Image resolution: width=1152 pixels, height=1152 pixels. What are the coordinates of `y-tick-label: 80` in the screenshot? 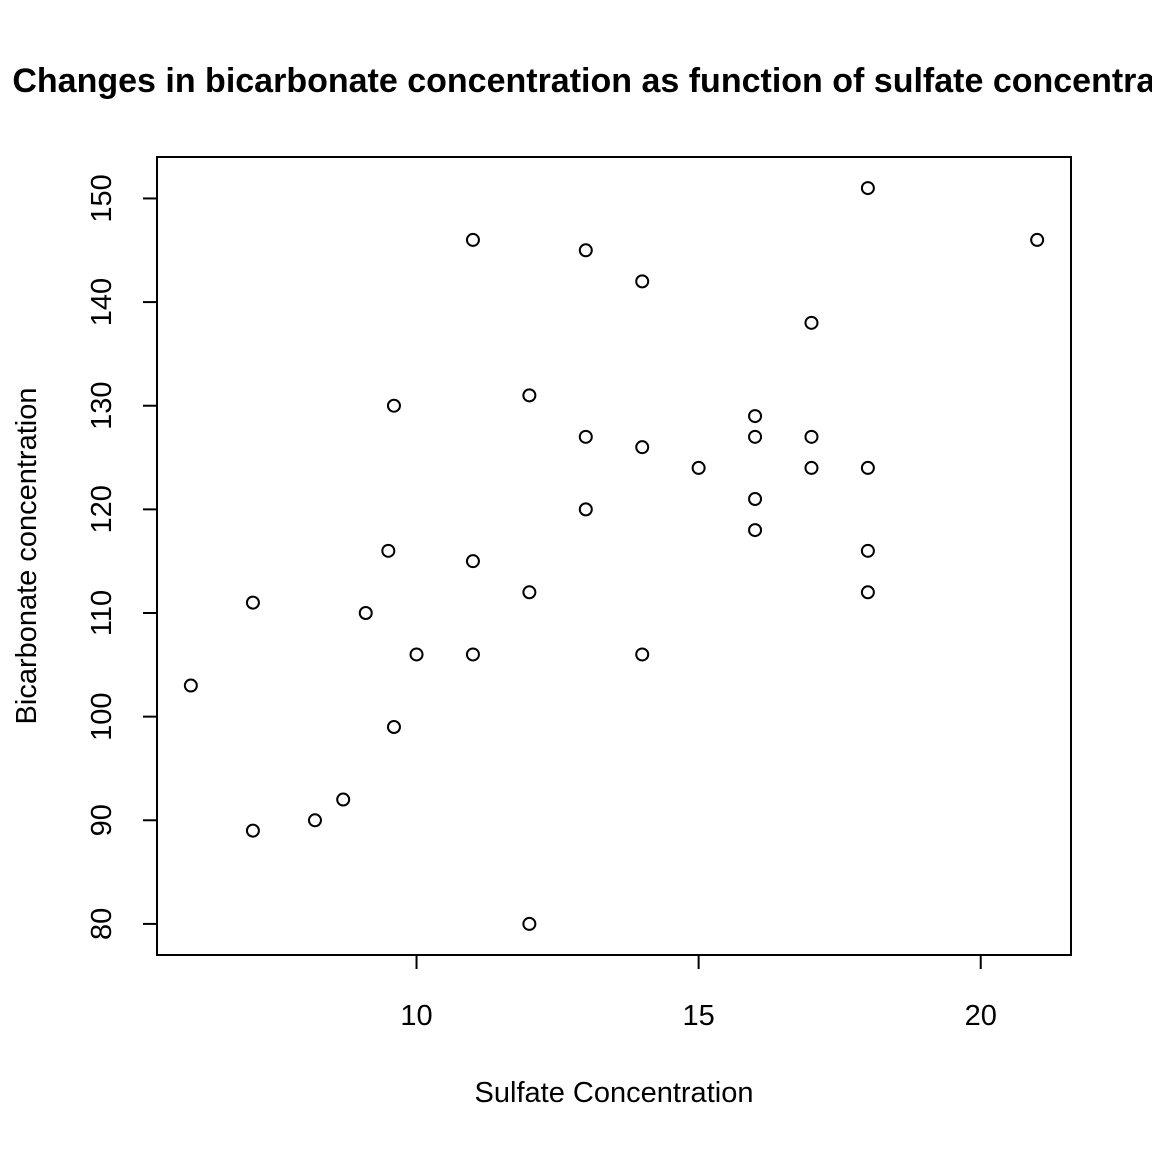 It's located at (102, 924).